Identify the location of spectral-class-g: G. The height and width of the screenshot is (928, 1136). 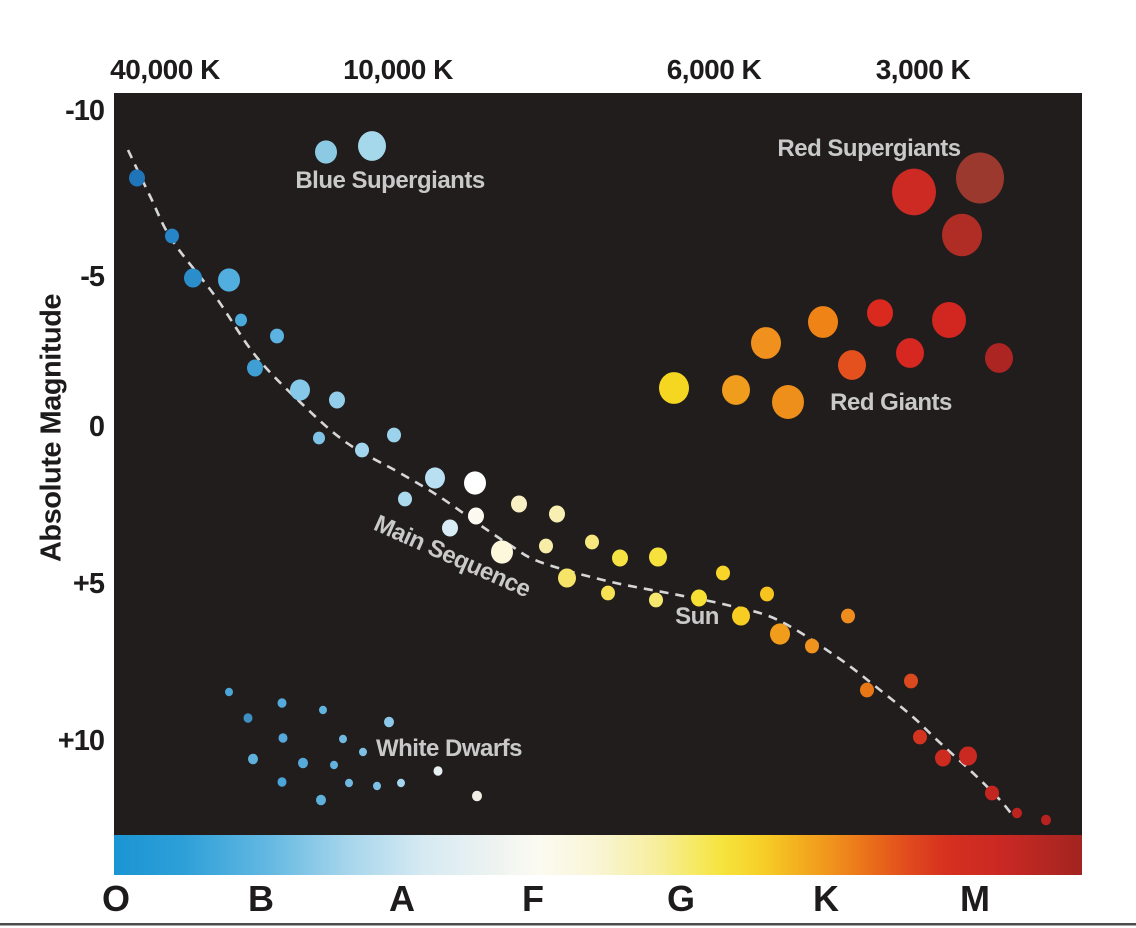
(681, 898).